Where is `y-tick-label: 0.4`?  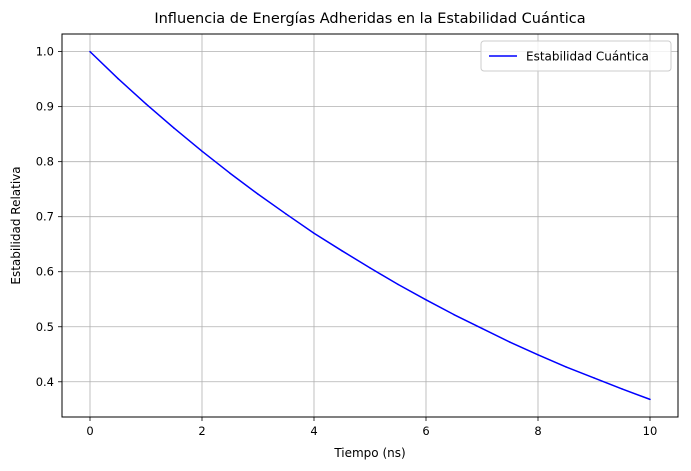 y-tick-label: 0.4 is located at coordinates (45, 382).